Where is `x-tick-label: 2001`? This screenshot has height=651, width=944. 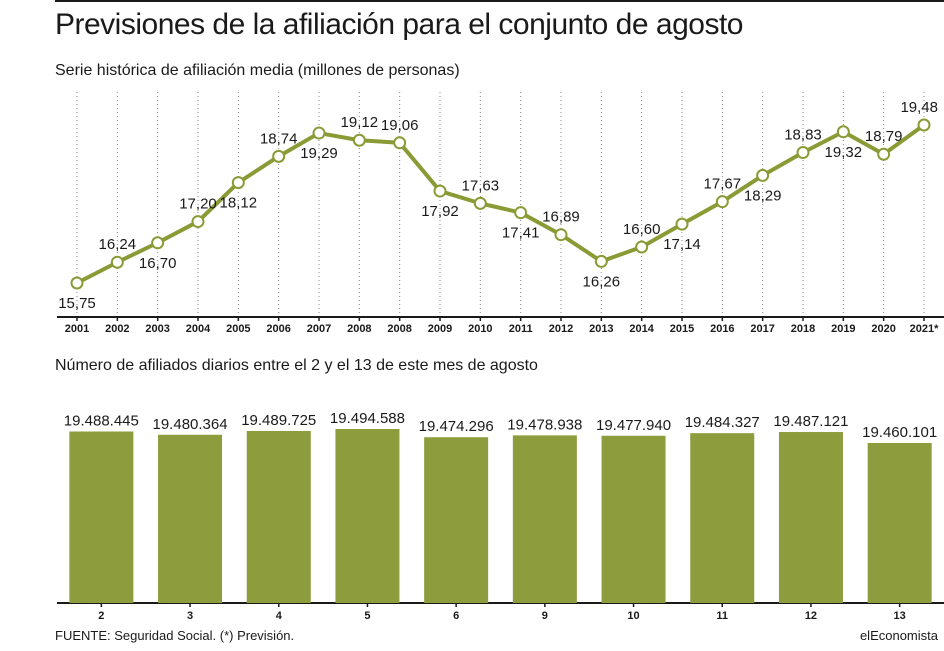 x-tick-label: 2001 is located at coordinates (77, 329).